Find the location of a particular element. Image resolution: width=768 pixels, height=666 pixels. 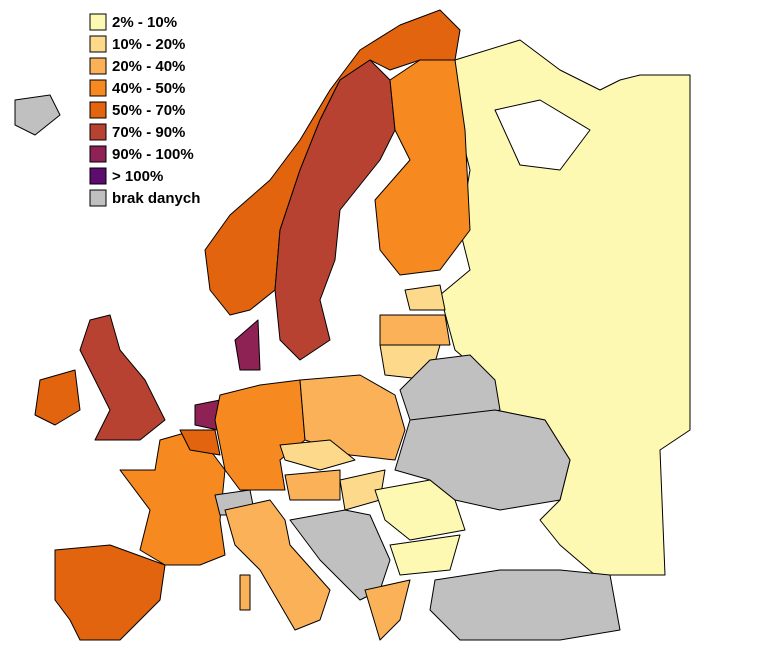

iceland is located at coordinates (37, 115).